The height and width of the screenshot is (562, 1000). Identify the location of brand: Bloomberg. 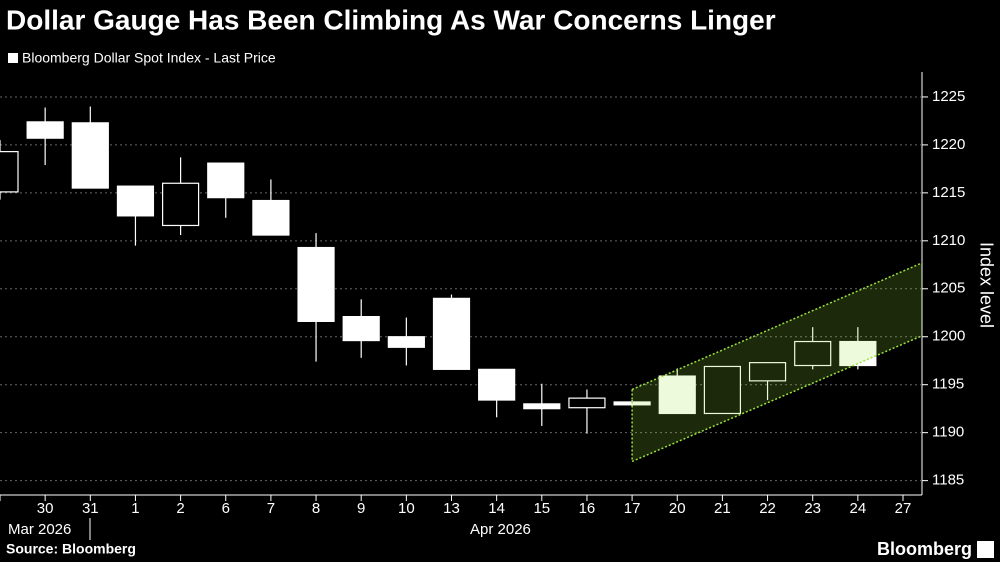
(924, 549).